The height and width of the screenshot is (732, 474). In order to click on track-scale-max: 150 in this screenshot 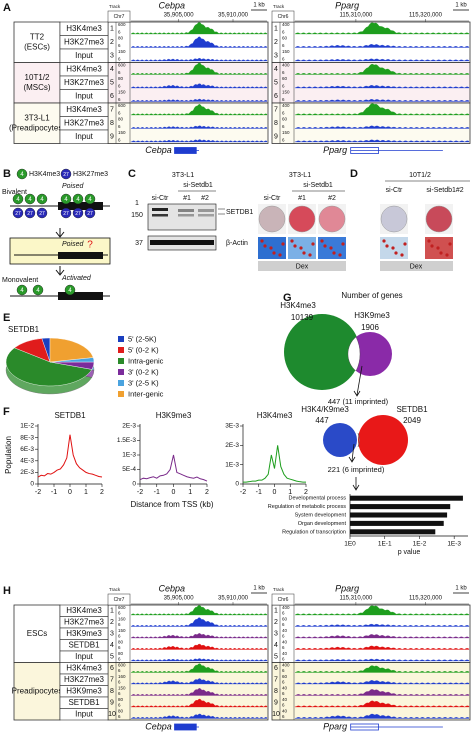, I will do `click(286, 132)`.